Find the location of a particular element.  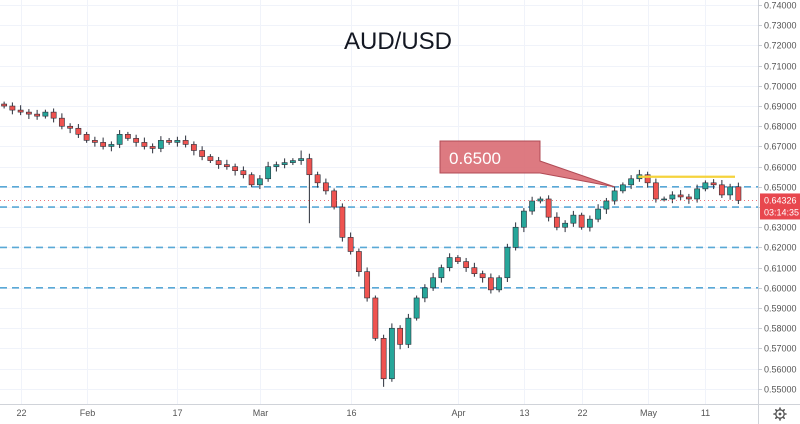

x-tick-label: Feb is located at coordinates (88, 413).